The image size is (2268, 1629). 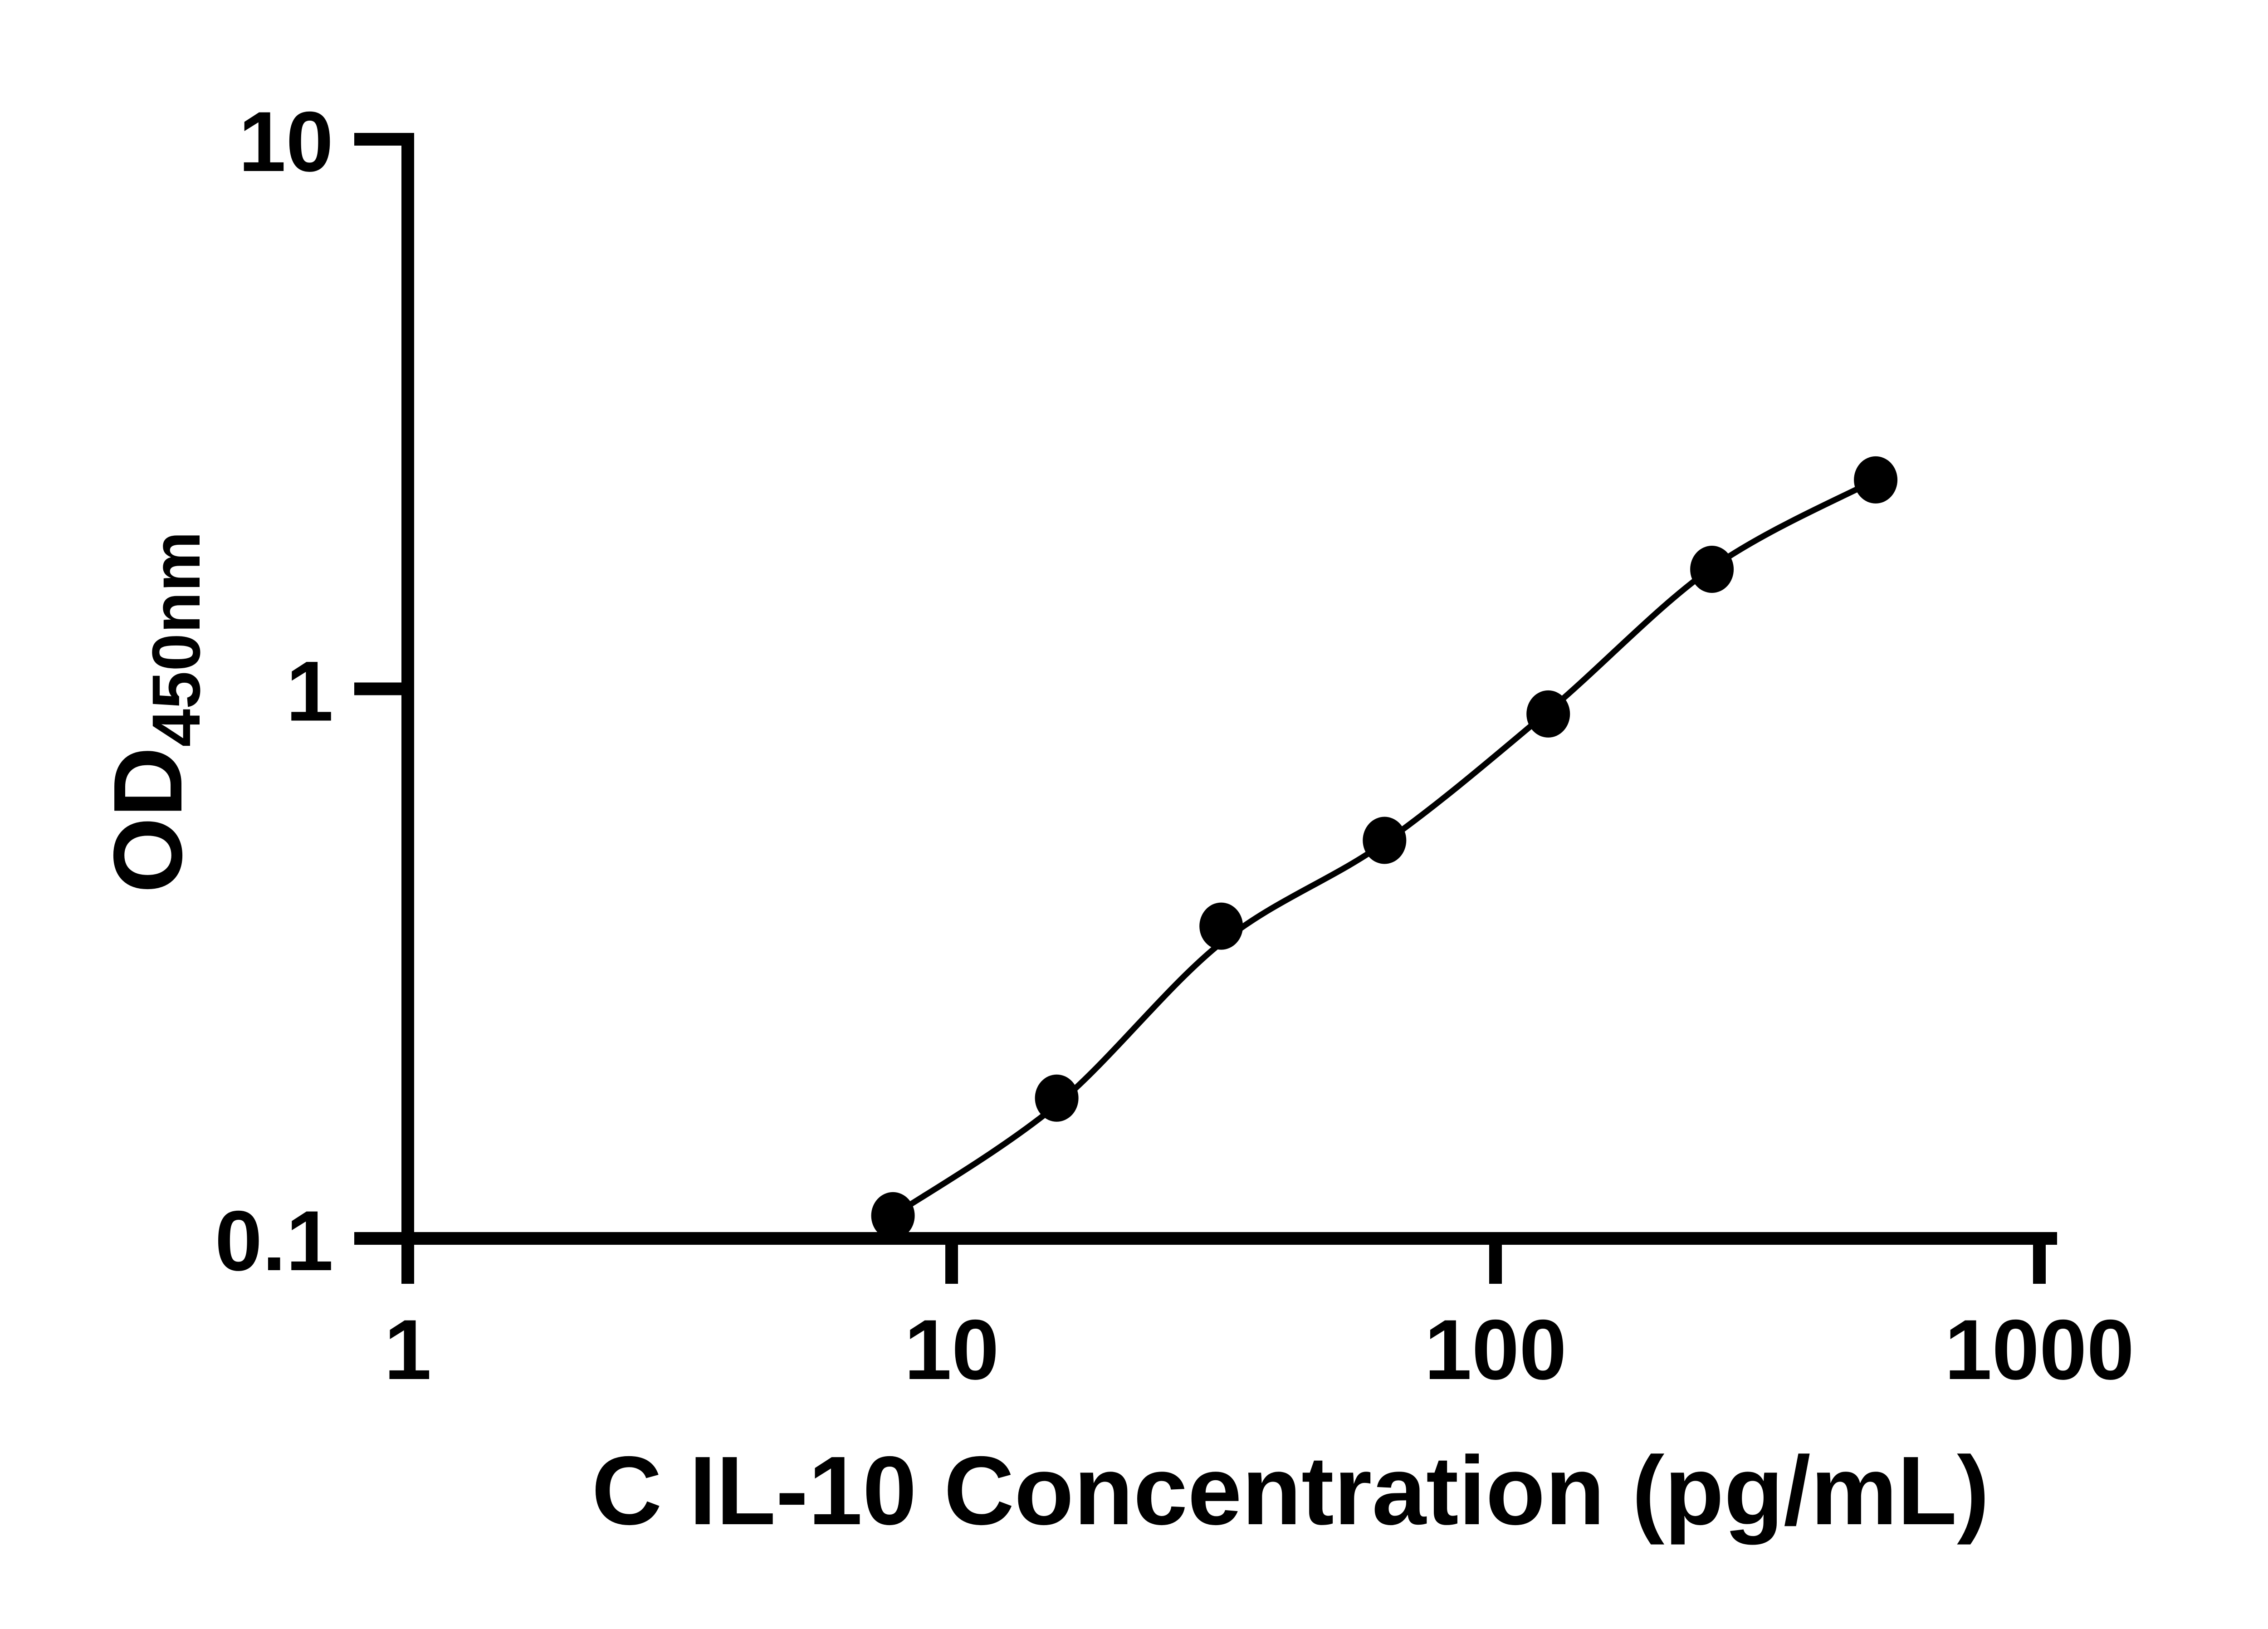 I want to click on x-tick-label: 10, so click(x=952, y=1349).